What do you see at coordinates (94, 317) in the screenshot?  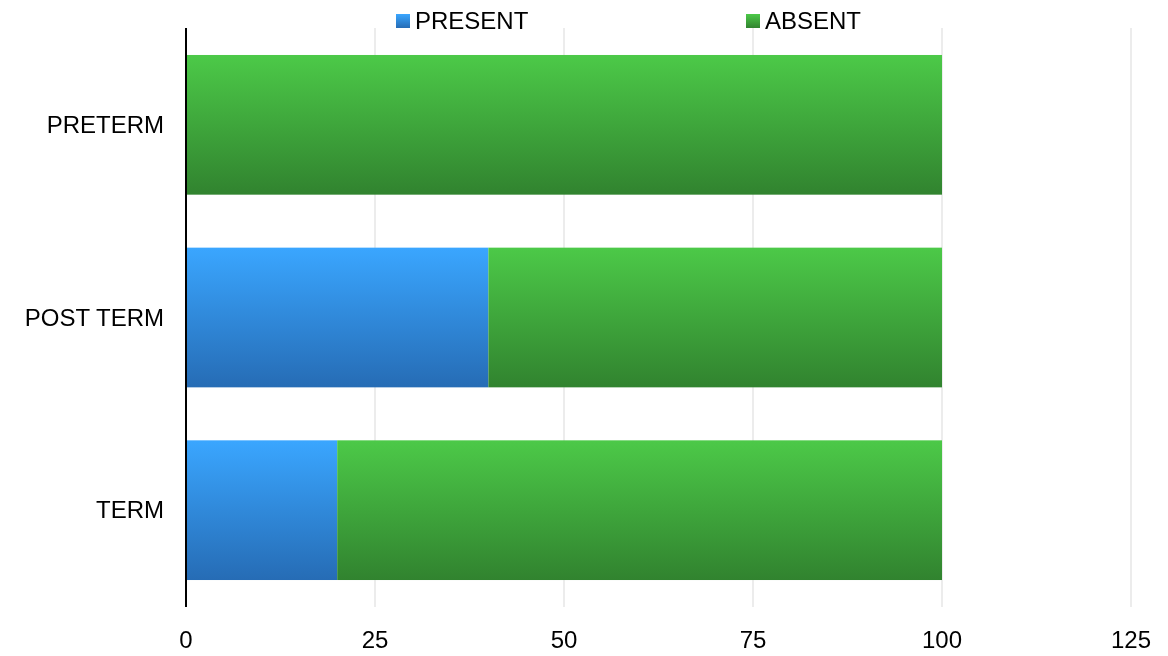 I see `y-tick-label: POST TERM` at bounding box center [94, 317].